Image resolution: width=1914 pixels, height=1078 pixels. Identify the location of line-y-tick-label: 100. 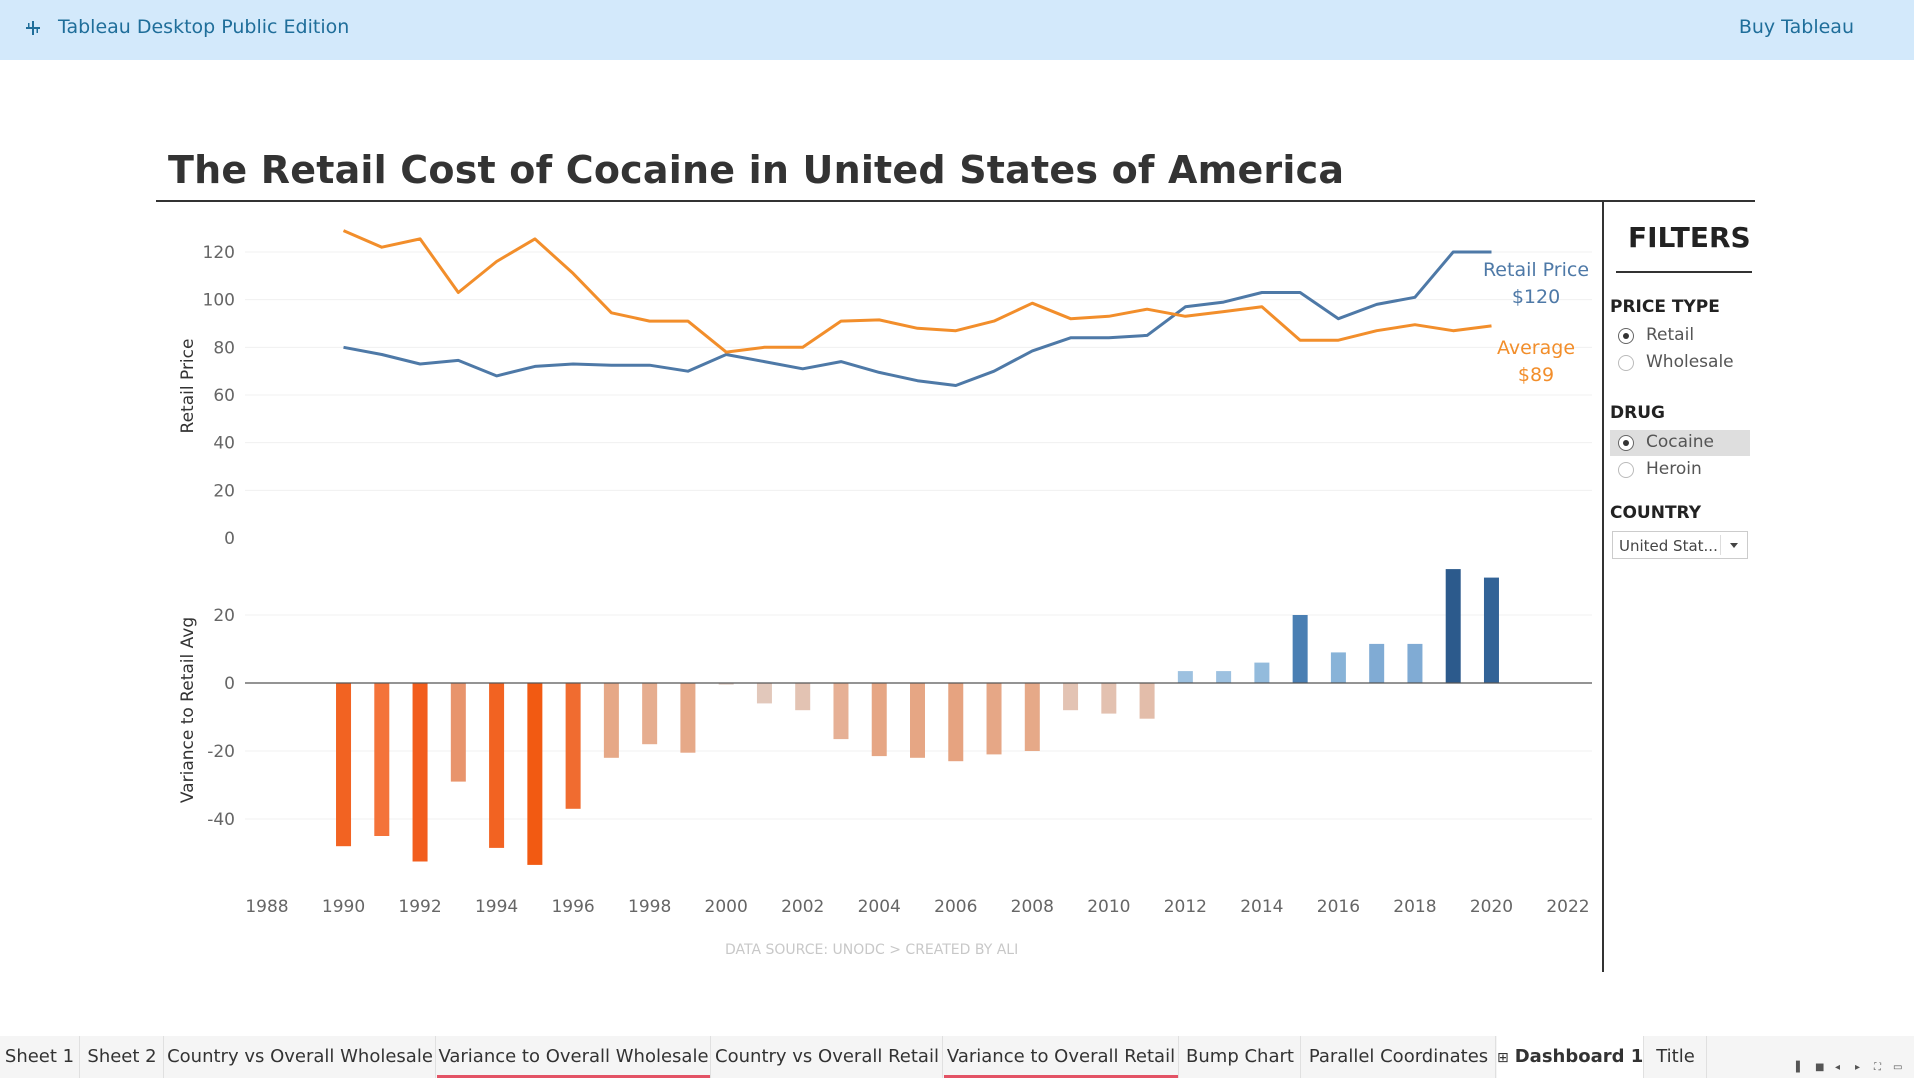
(219, 301).